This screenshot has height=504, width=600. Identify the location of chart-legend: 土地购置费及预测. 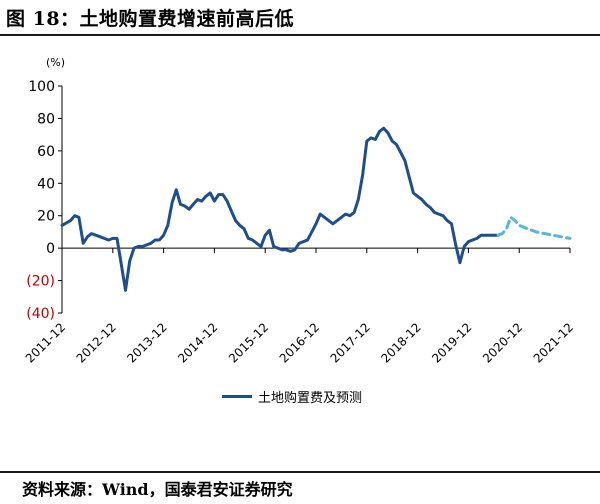
(292, 396).